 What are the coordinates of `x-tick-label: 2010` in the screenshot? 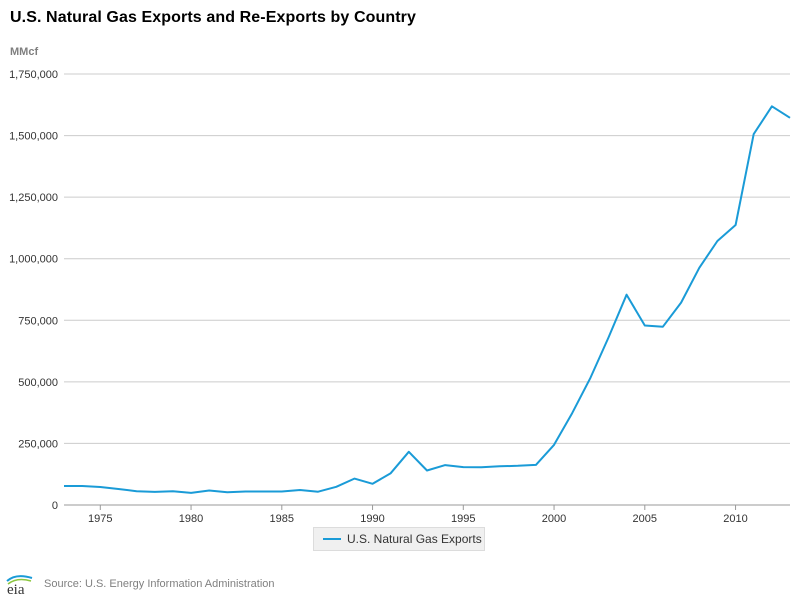 It's located at (735, 519).